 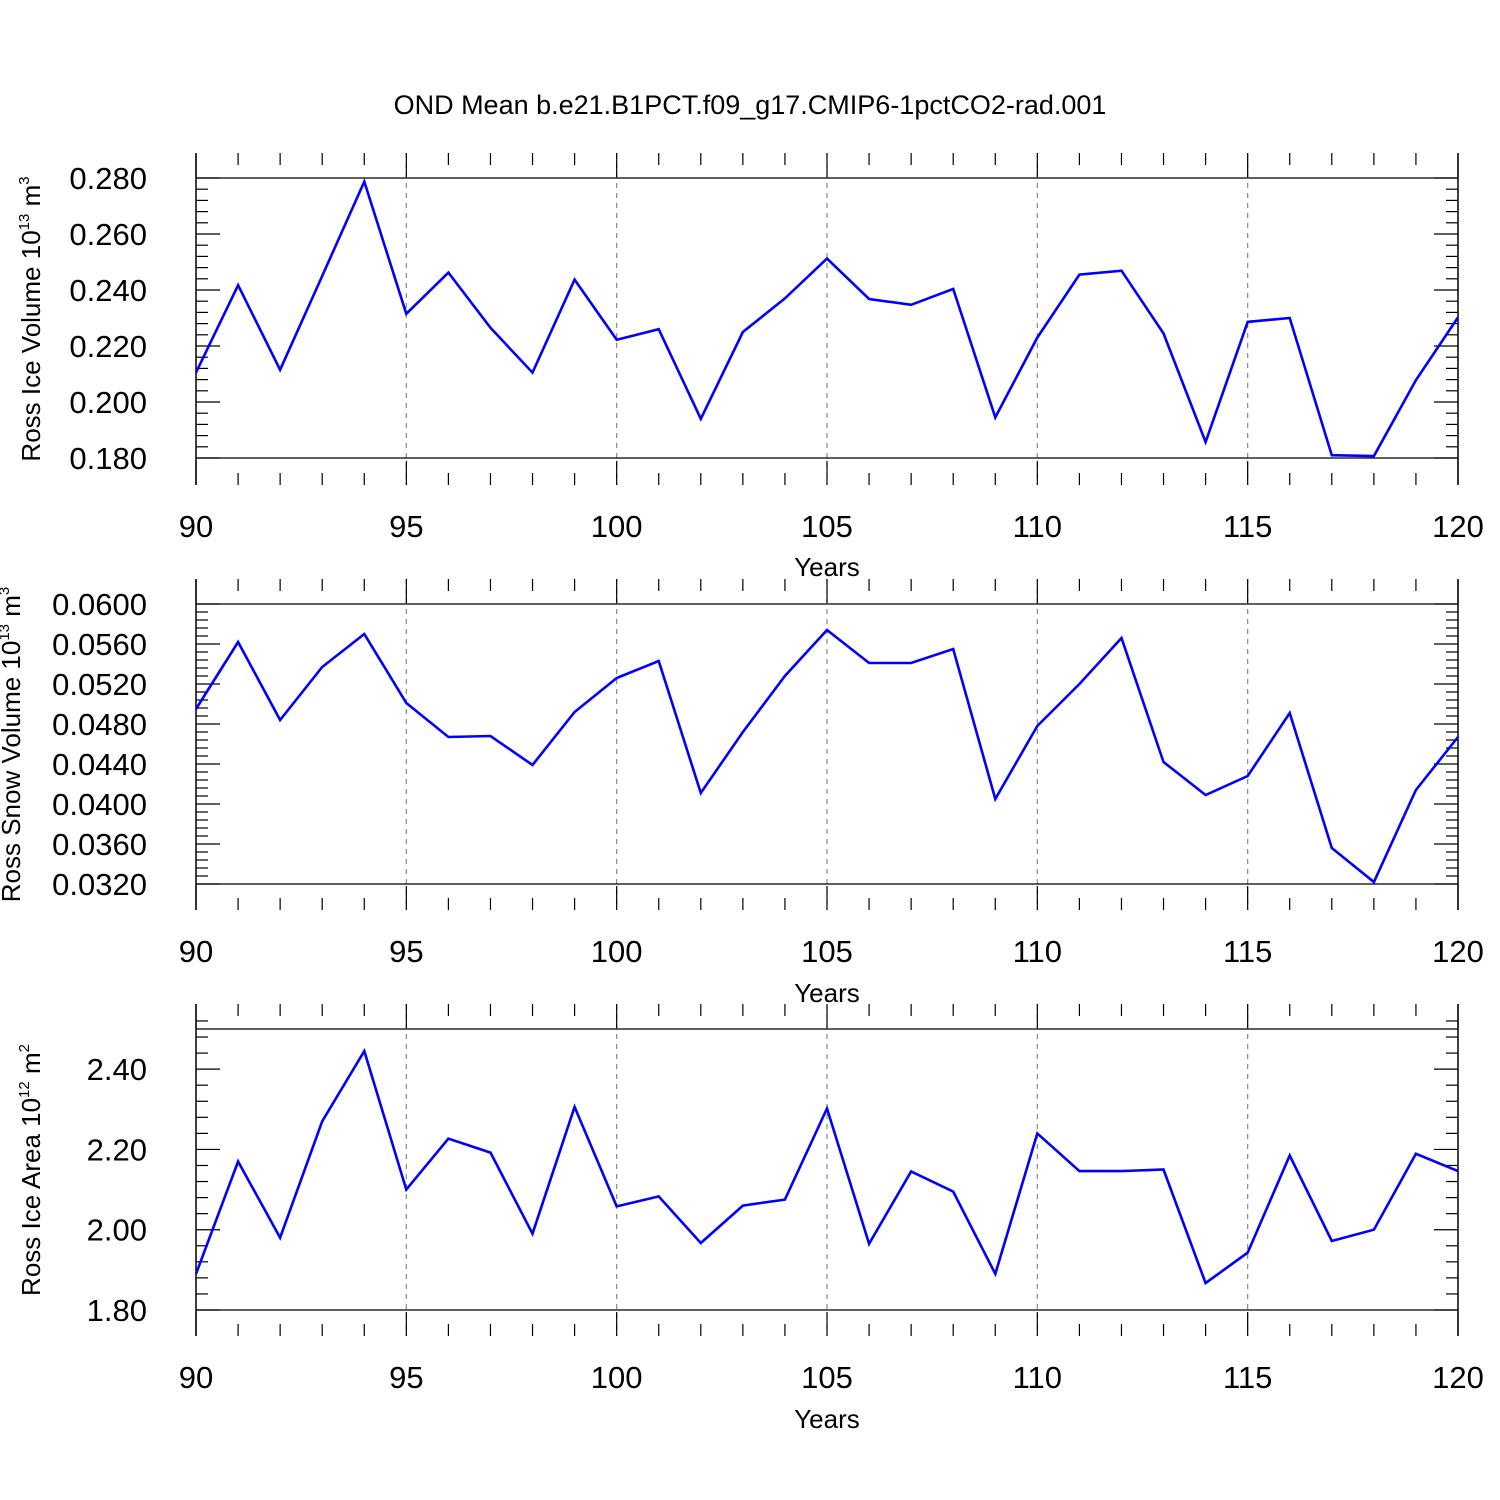 I want to click on y-tick-label: 0.0400, so click(x=99, y=804).